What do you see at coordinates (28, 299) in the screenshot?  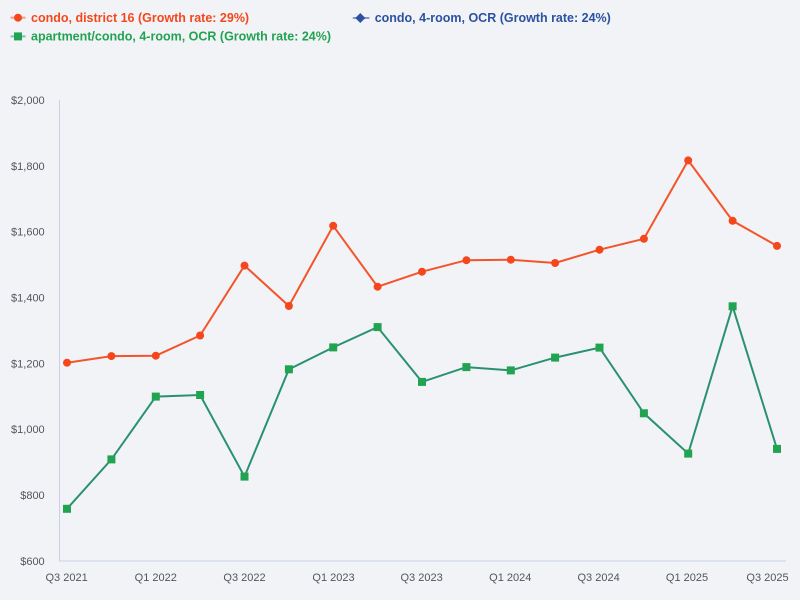 I see `svg-text: $1,400` at bounding box center [28, 299].